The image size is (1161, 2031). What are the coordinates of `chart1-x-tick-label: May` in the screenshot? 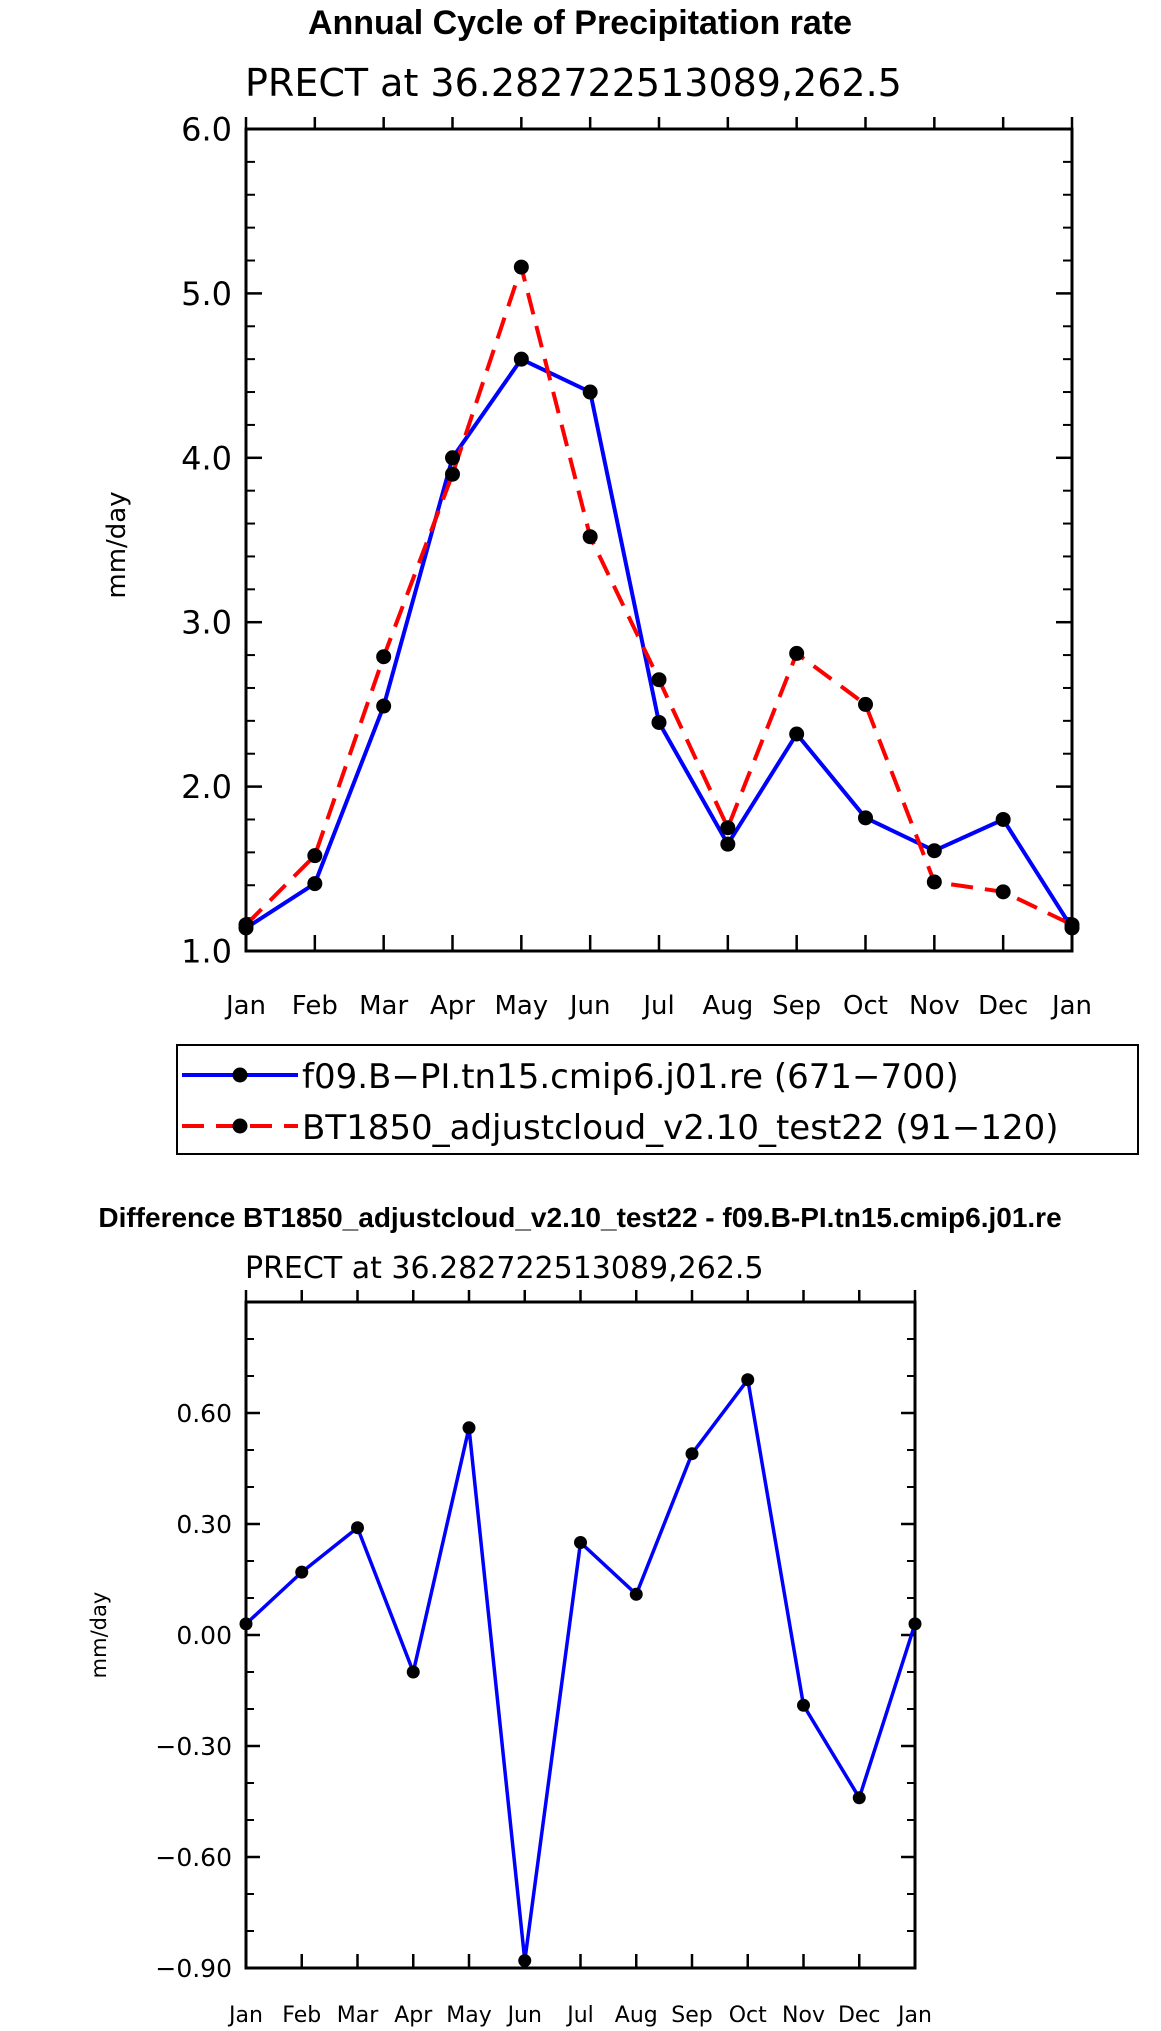 It's located at (521, 1006).